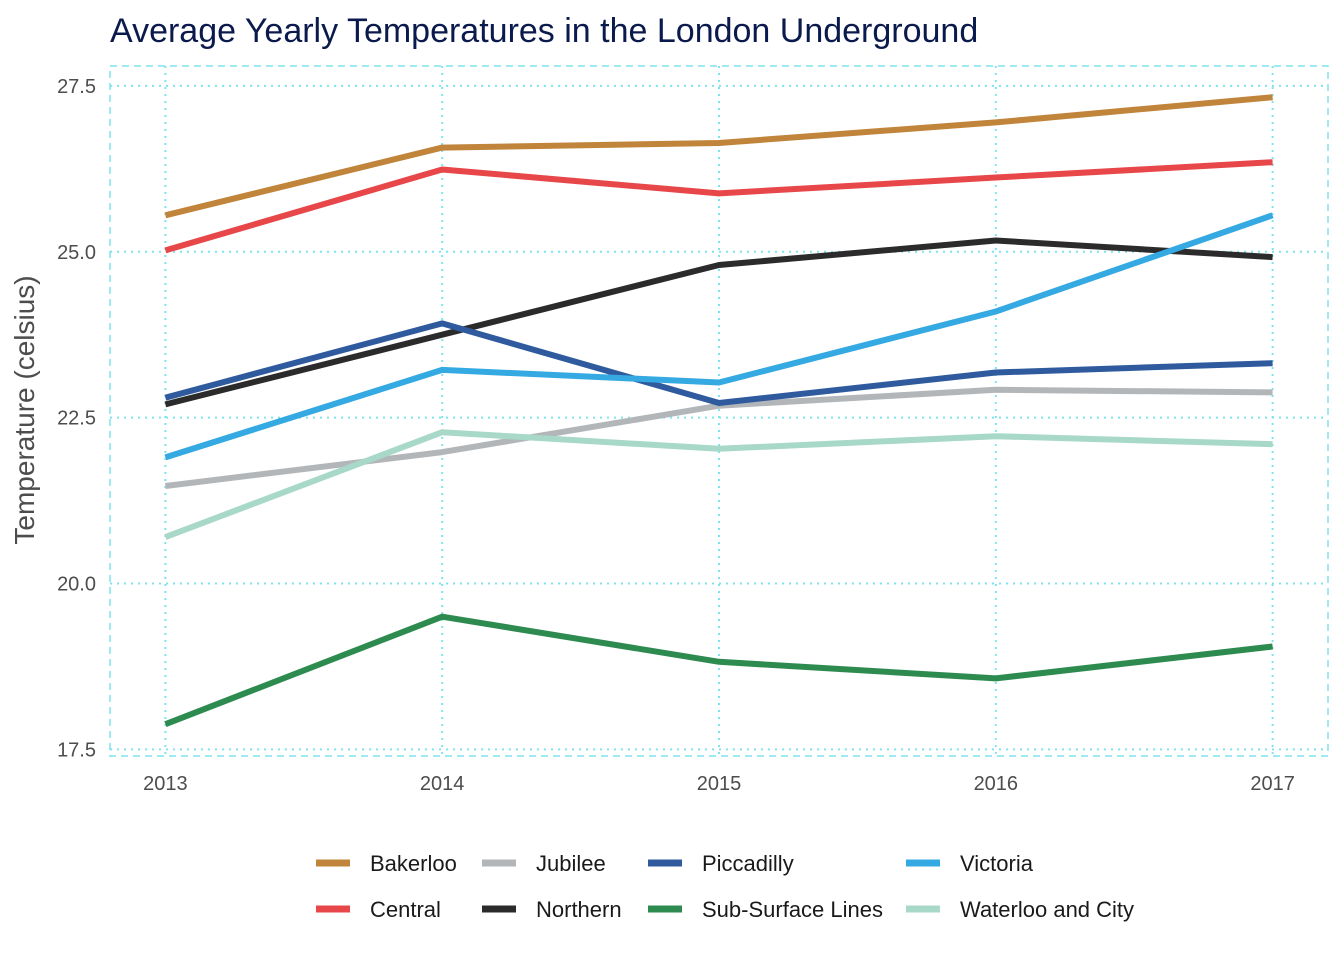 This screenshot has height=960, width=1344. Describe the element at coordinates (792, 909) in the screenshot. I see `legend-label: Sub-Surface Lines` at that location.